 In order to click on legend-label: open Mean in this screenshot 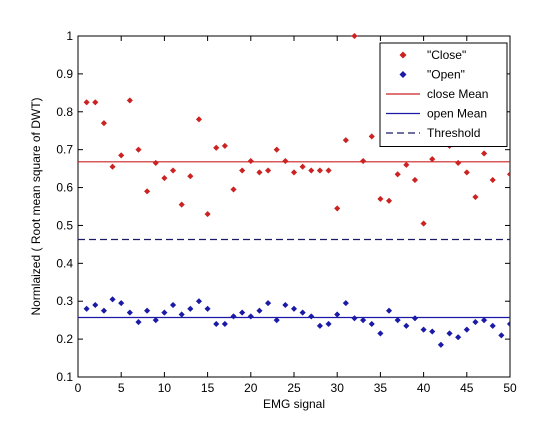, I will do `click(457, 114)`.